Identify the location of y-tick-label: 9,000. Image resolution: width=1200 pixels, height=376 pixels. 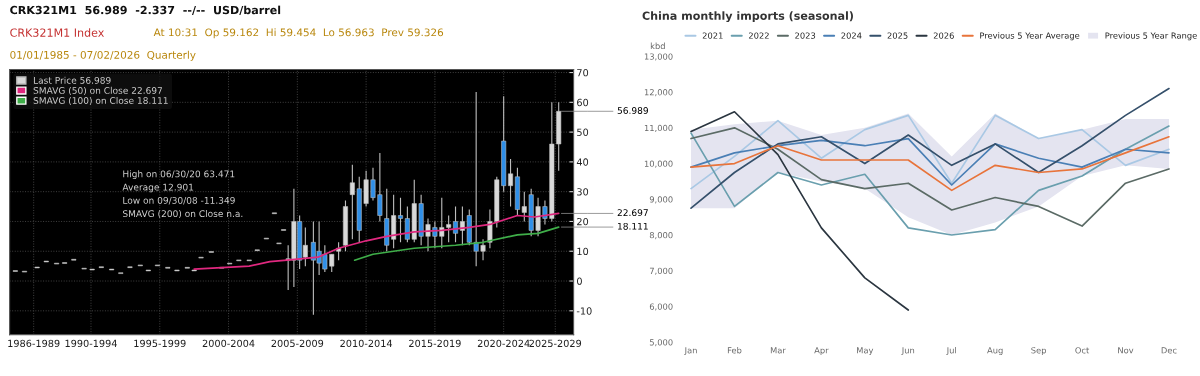
(661, 200).